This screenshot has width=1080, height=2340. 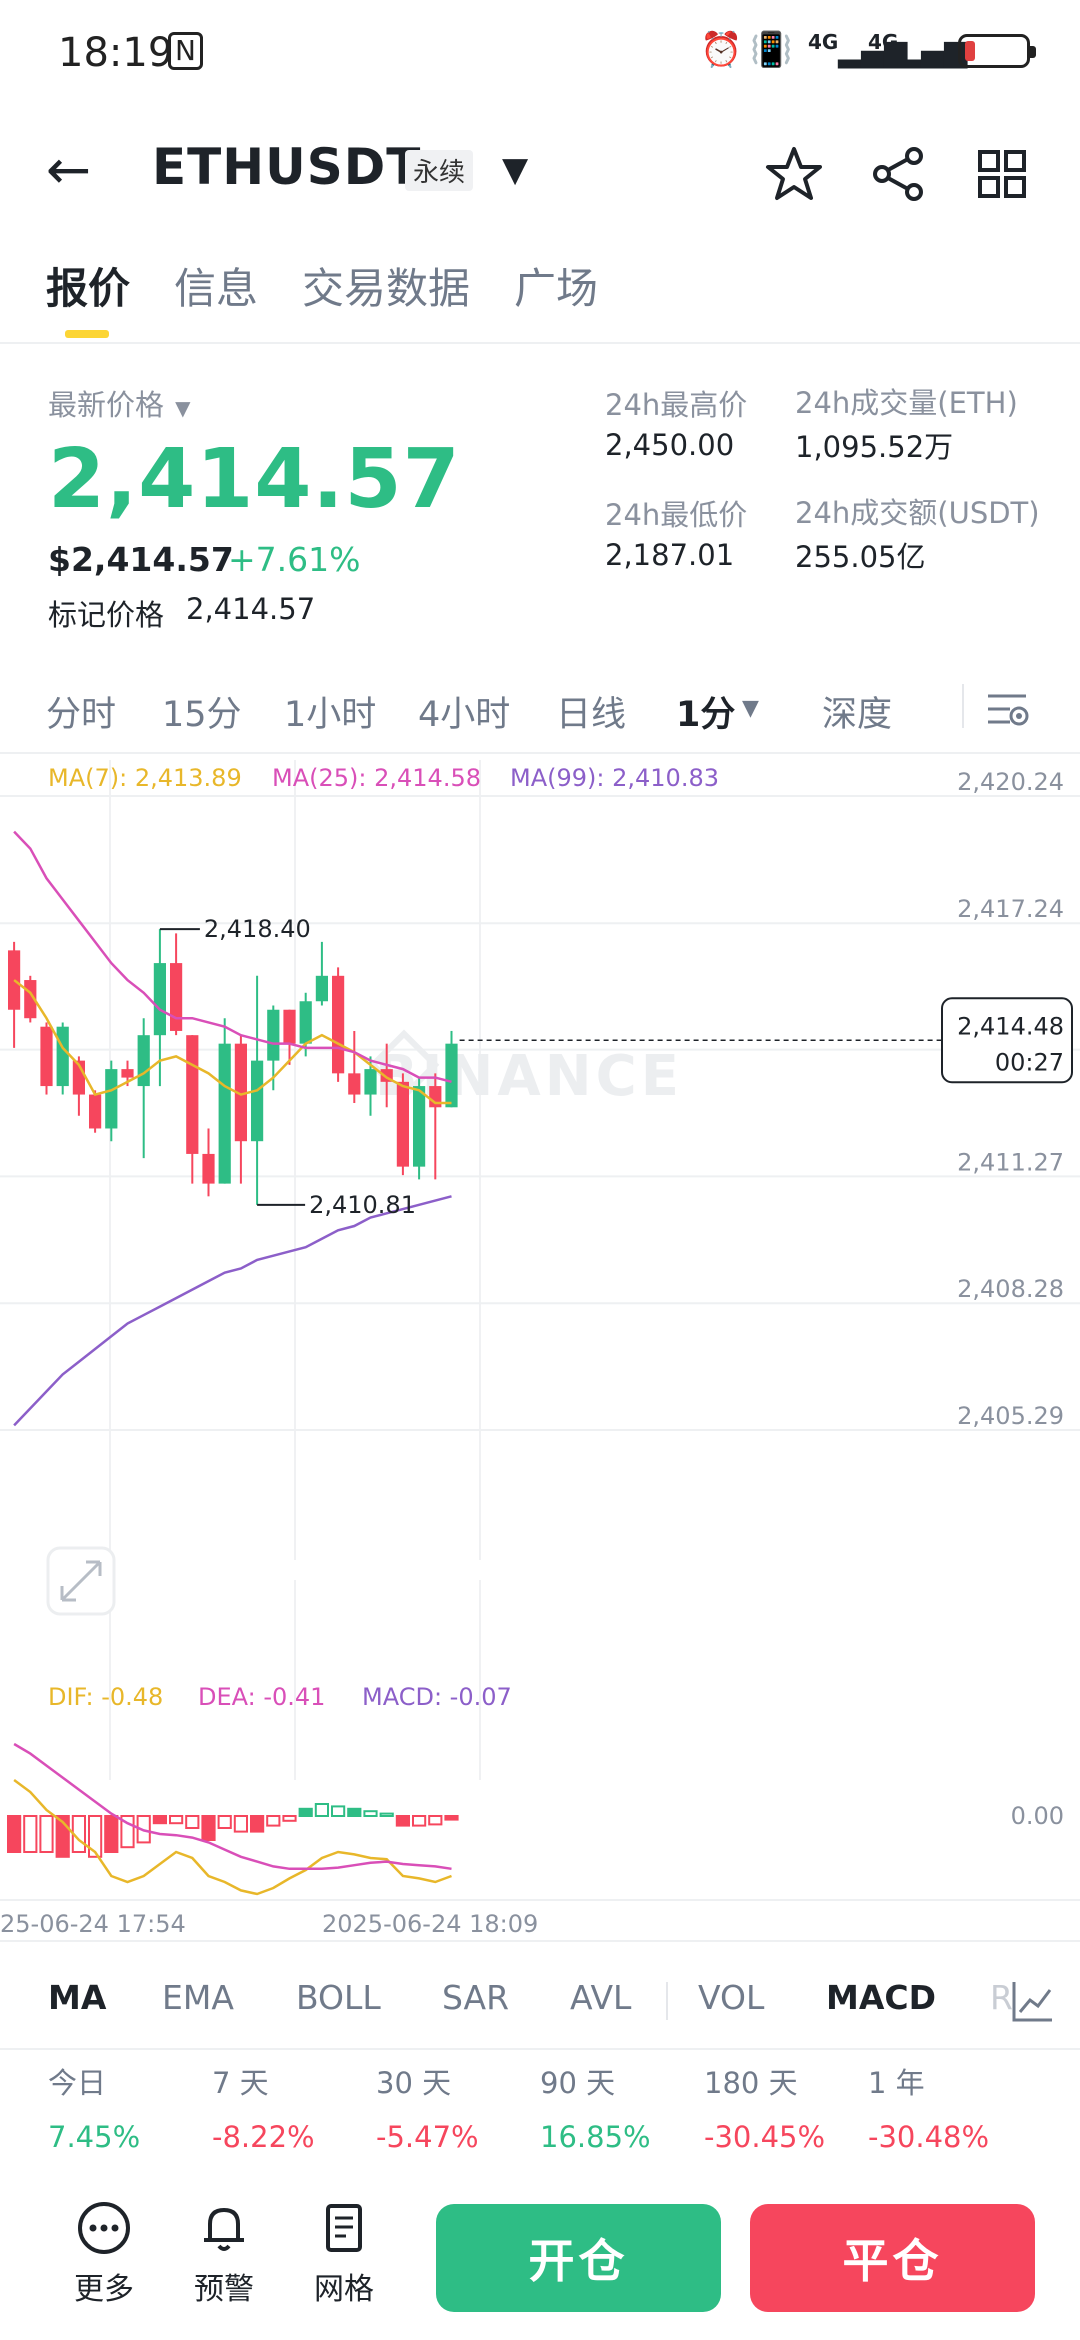 What do you see at coordinates (896, 2083) in the screenshot?
I see `perf-label: 1 年` at bounding box center [896, 2083].